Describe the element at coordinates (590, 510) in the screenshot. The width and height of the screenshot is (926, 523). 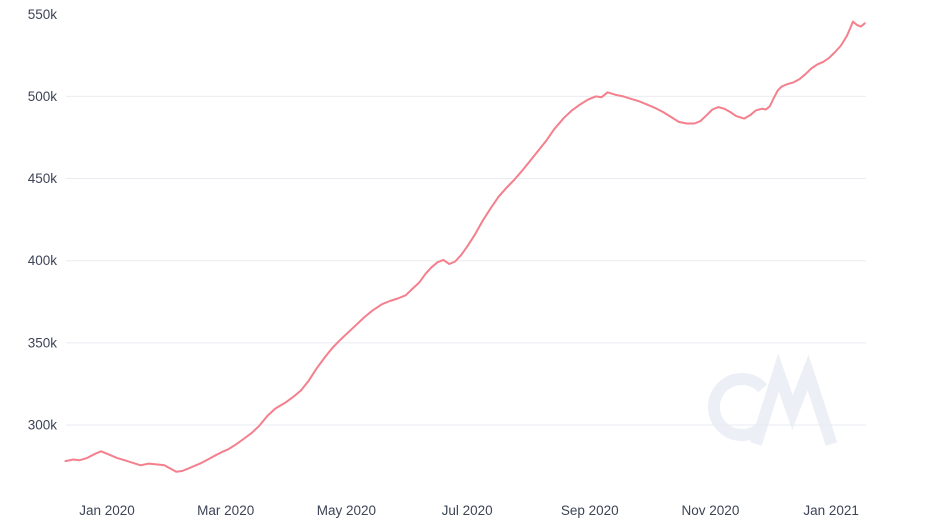
I see `x-tick-label-sep-2020: Sep 2020` at that location.